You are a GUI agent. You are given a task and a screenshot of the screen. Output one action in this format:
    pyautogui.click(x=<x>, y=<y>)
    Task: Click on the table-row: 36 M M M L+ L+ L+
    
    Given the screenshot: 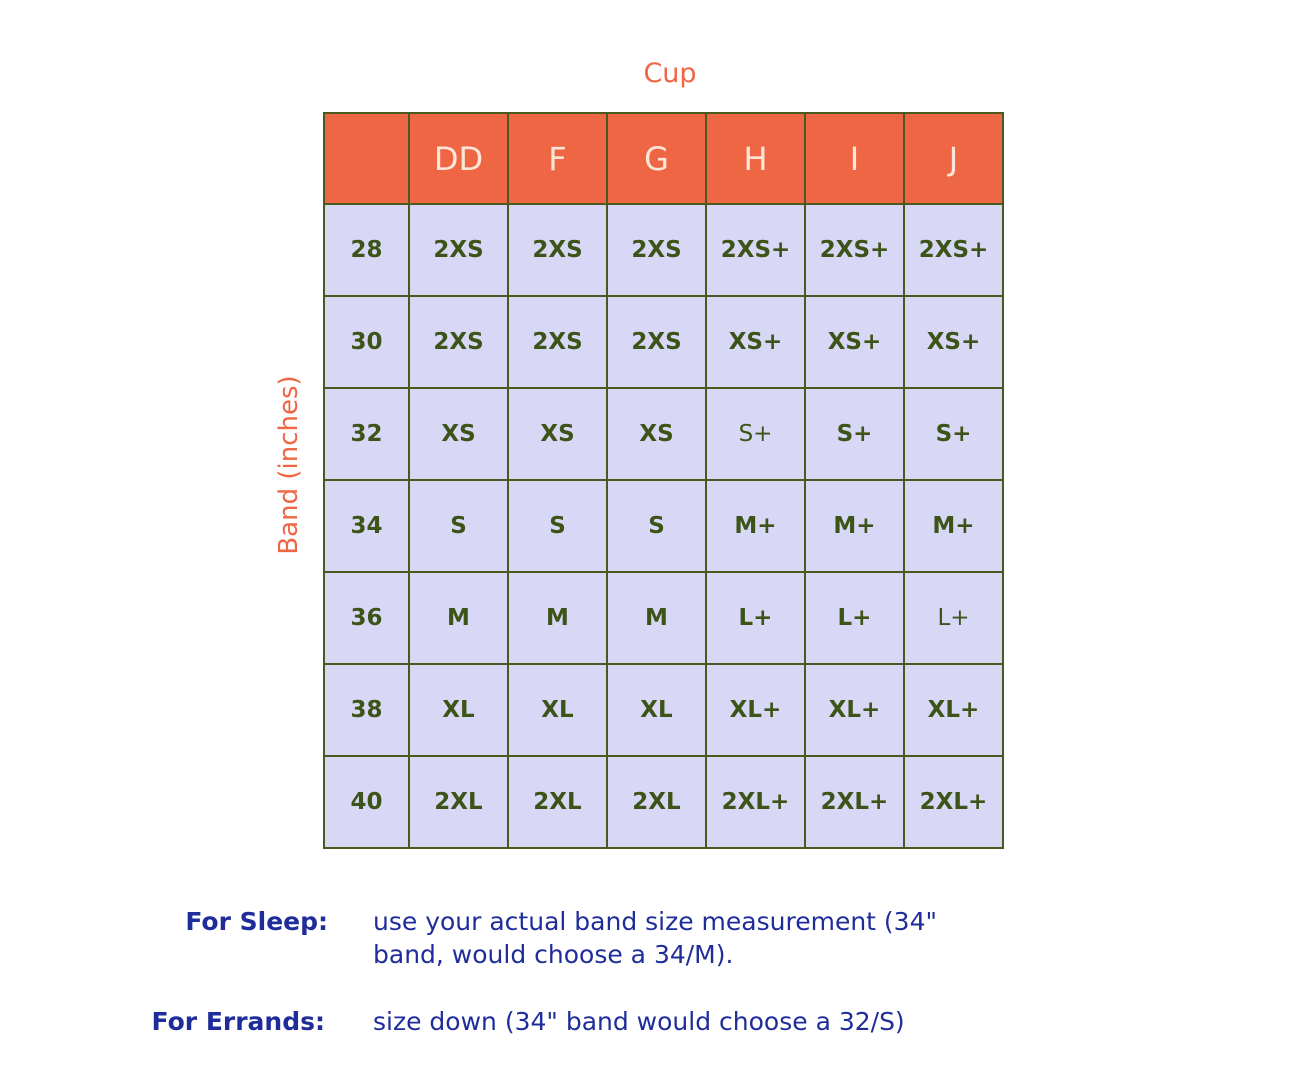 What is the action you would take?
    pyautogui.click(x=663, y=618)
    